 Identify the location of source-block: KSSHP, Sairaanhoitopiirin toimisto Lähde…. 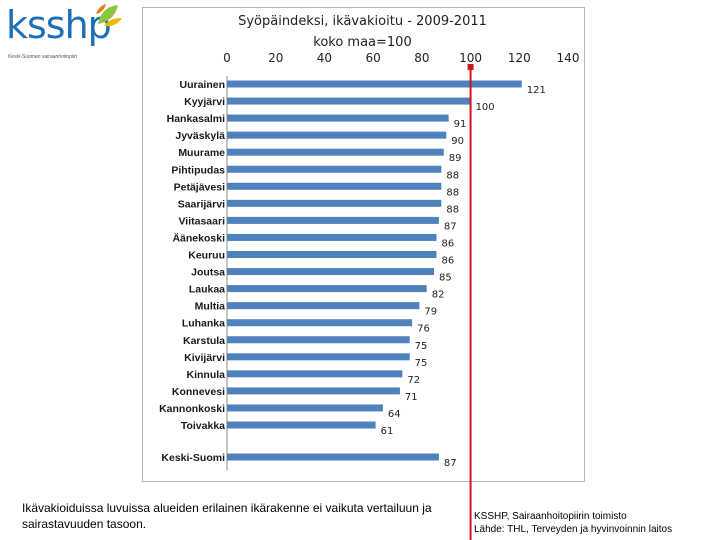
(573, 523).